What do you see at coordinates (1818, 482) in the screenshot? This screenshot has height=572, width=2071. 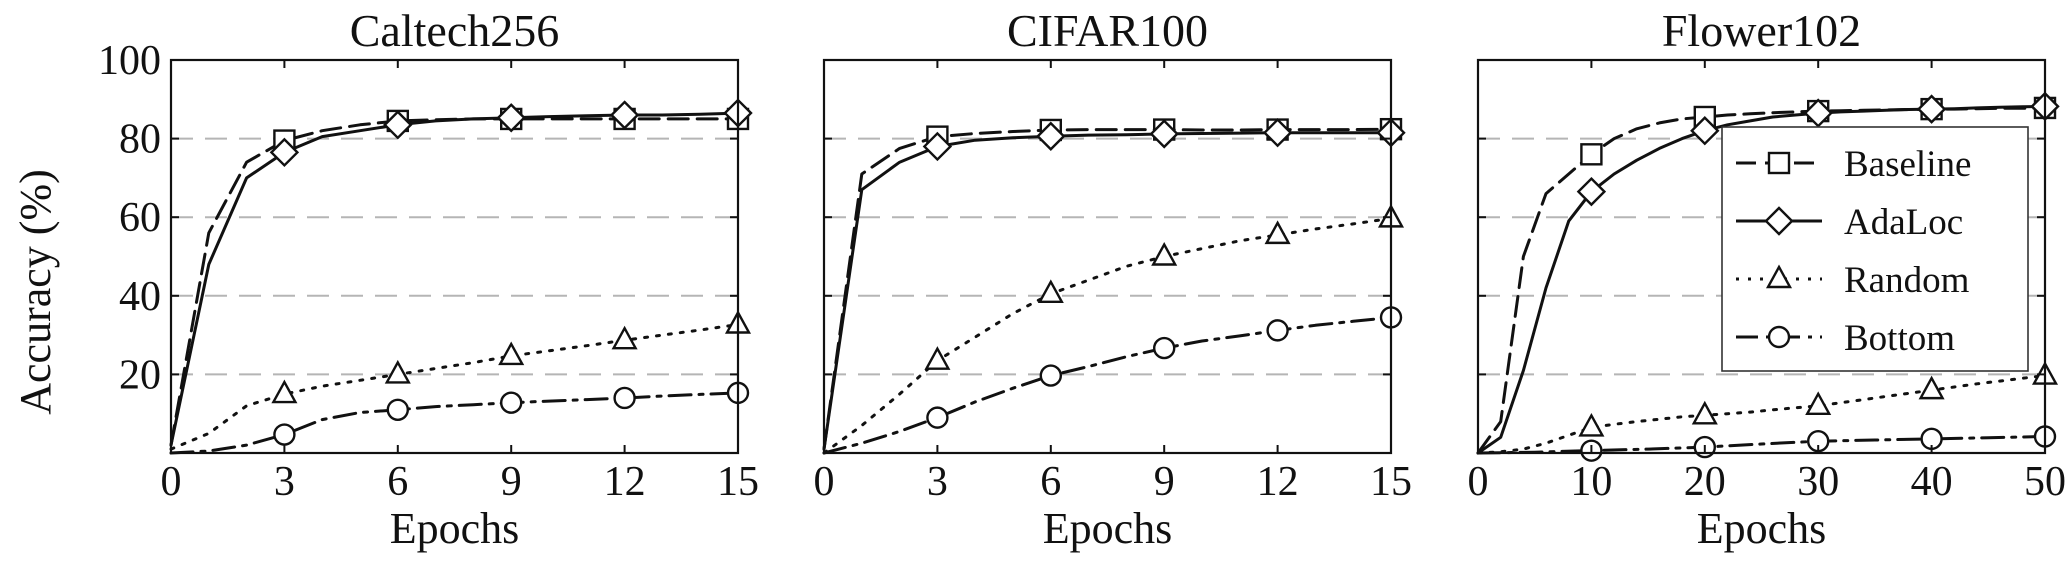 I see `x-tick-label: 30` at bounding box center [1818, 482].